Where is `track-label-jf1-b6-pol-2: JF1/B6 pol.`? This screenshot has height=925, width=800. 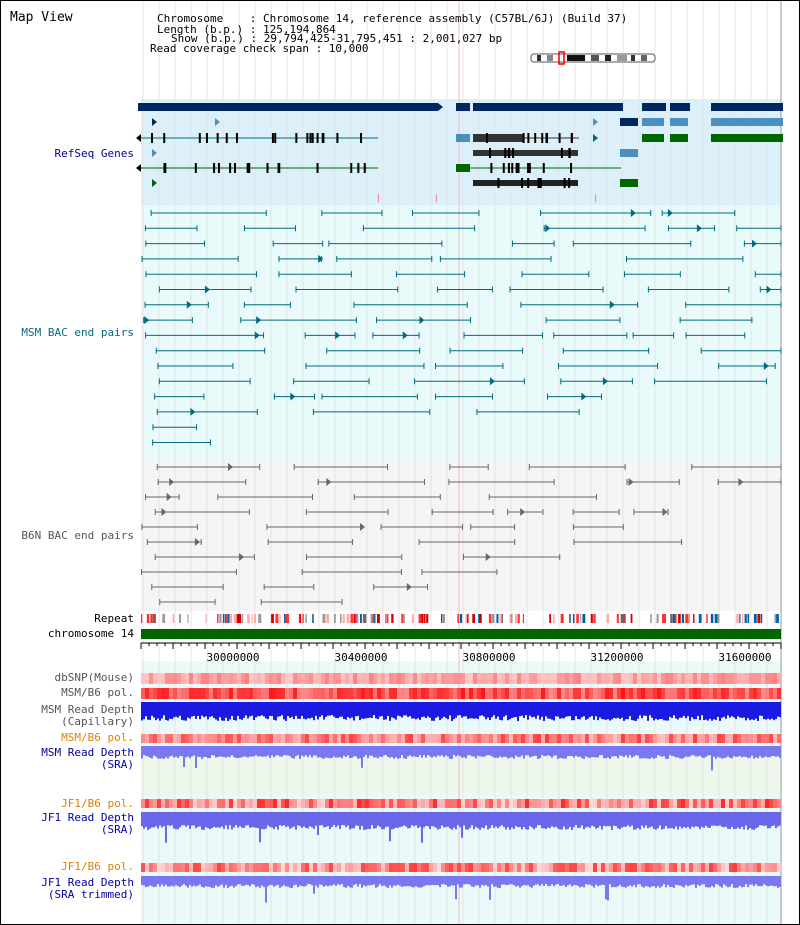 track-label-jf1-b6-pol-2: JF1/B6 pol. is located at coordinates (97, 866).